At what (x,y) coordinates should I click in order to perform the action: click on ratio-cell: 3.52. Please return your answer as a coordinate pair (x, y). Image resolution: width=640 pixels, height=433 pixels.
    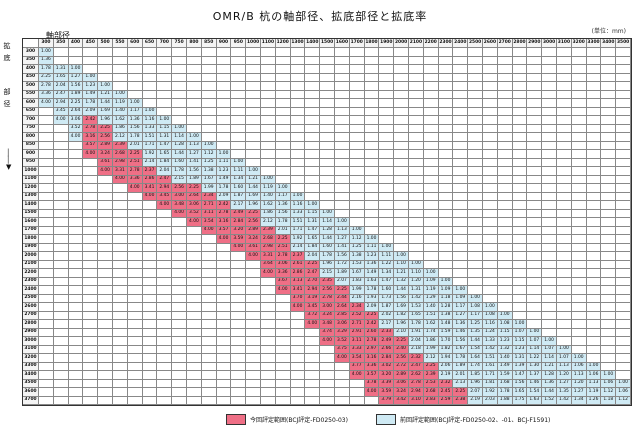
    Looking at the image, I should click on (194, 213).